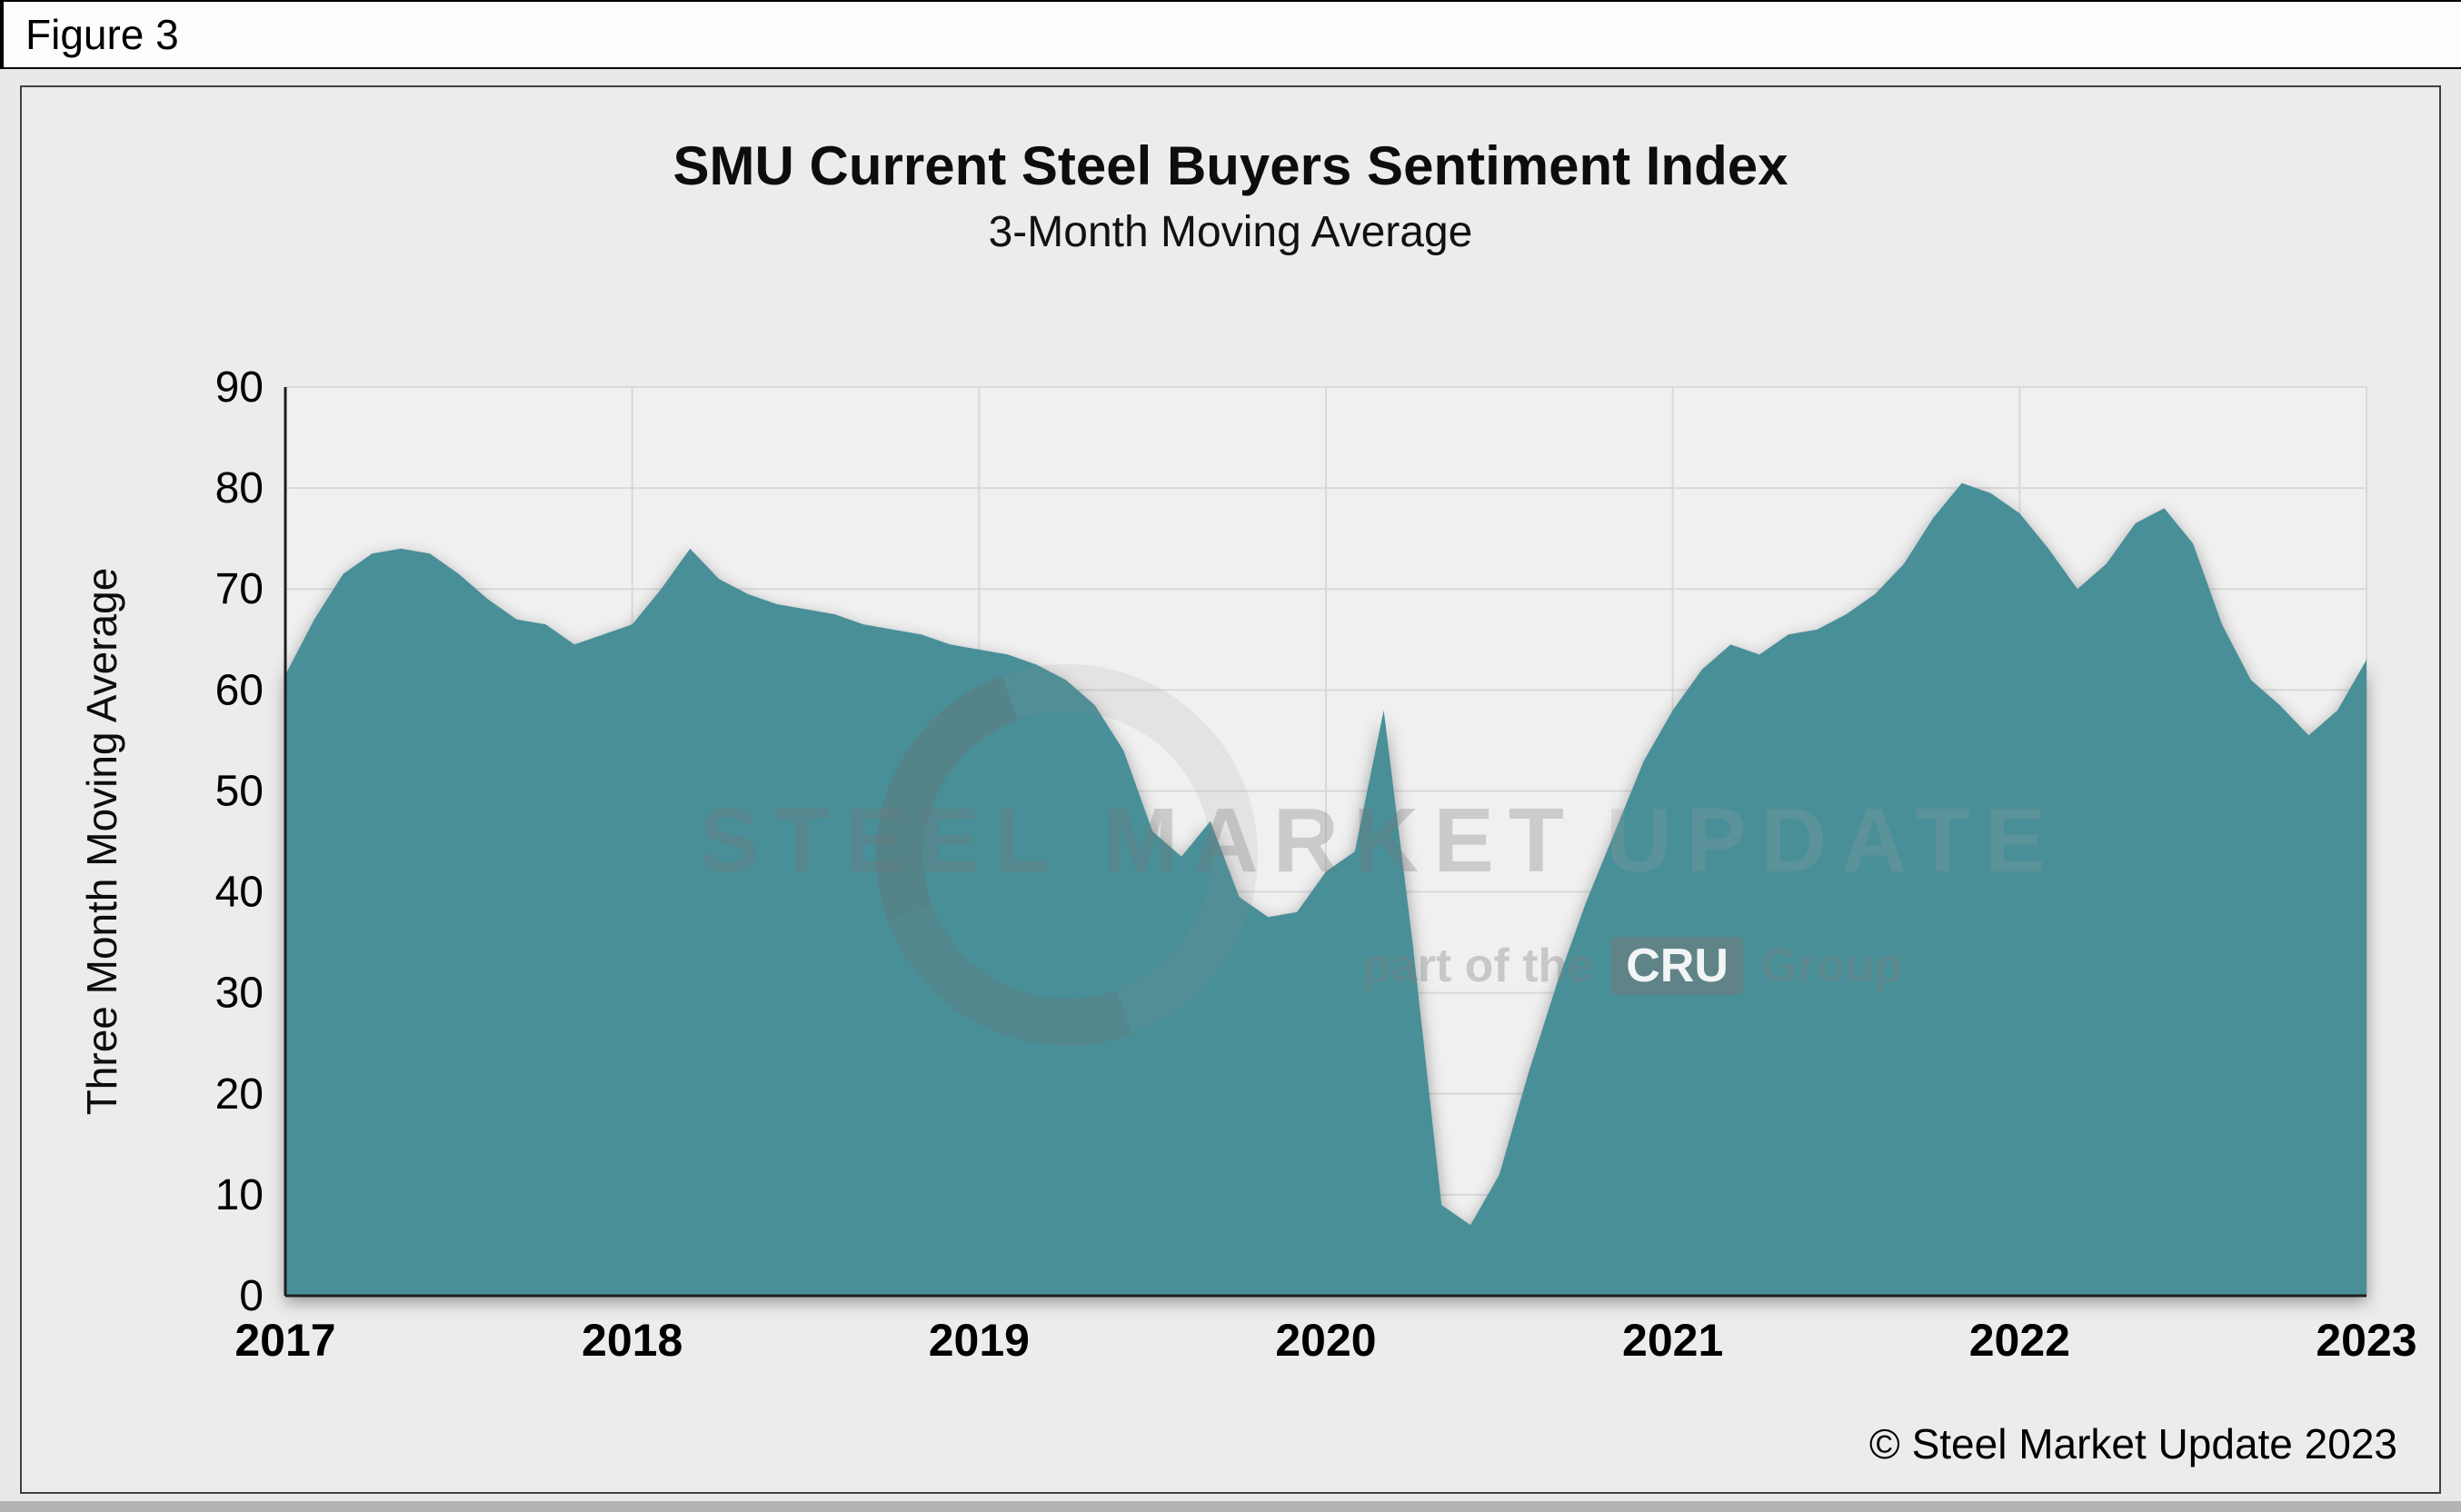 The height and width of the screenshot is (1512, 2461). What do you see at coordinates (239, 488) in the screenshot?
I see `svg-text: 80` at bounding box center [239, 488].